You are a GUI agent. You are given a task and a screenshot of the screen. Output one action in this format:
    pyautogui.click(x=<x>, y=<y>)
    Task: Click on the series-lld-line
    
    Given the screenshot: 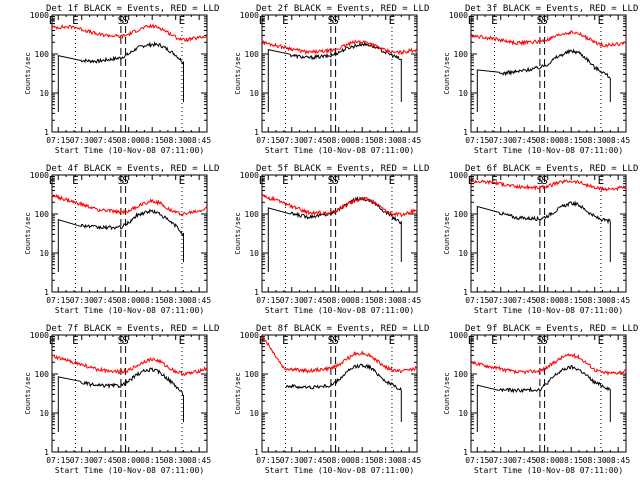 What is the action you would take?
    pyautogui.click(x=129, y=365)
    